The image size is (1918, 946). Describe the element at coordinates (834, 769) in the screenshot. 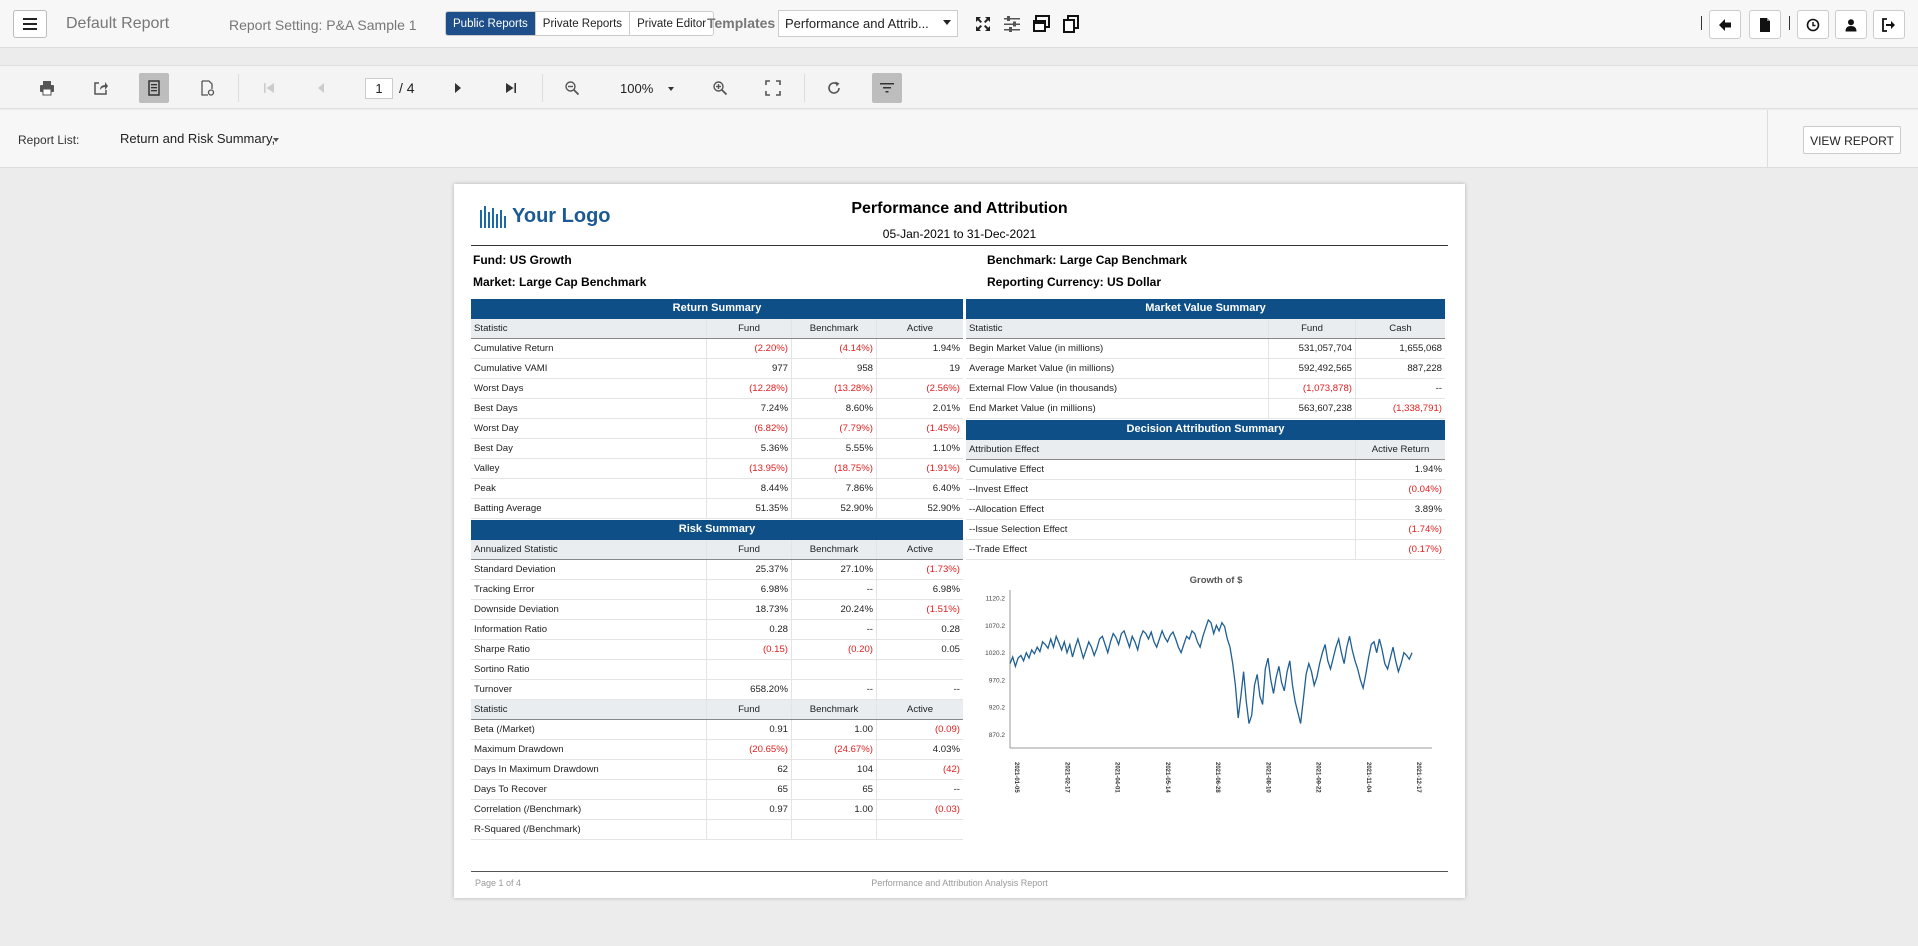

I see `table-cell: 104` at that location.